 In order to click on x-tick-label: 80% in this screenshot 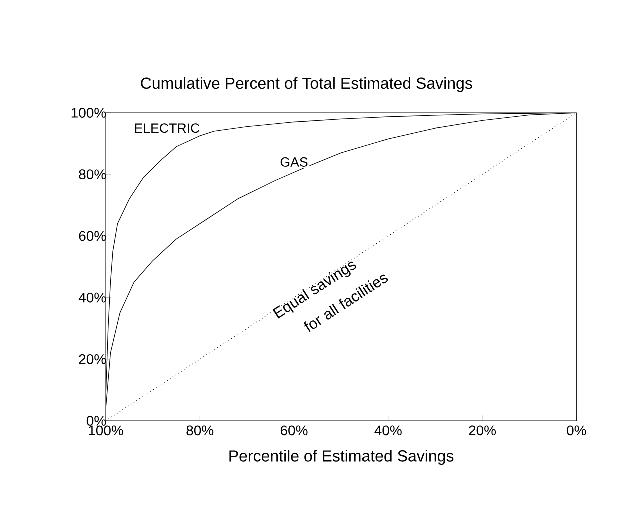, I will do `click(200, 431)`.